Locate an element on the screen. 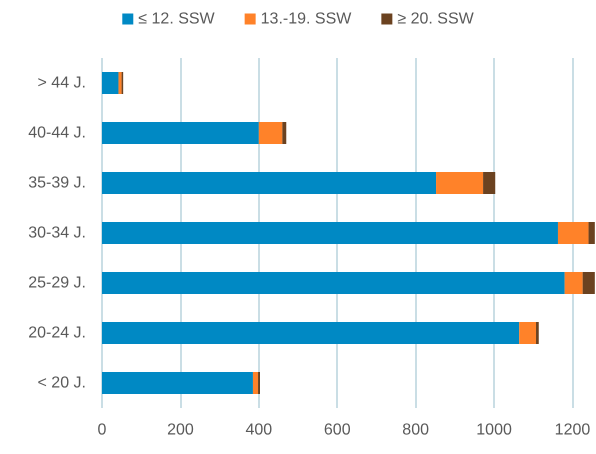 This screenshot has height=454, width=596. x-tick-label: 400 is located at coordinates (258, 430).